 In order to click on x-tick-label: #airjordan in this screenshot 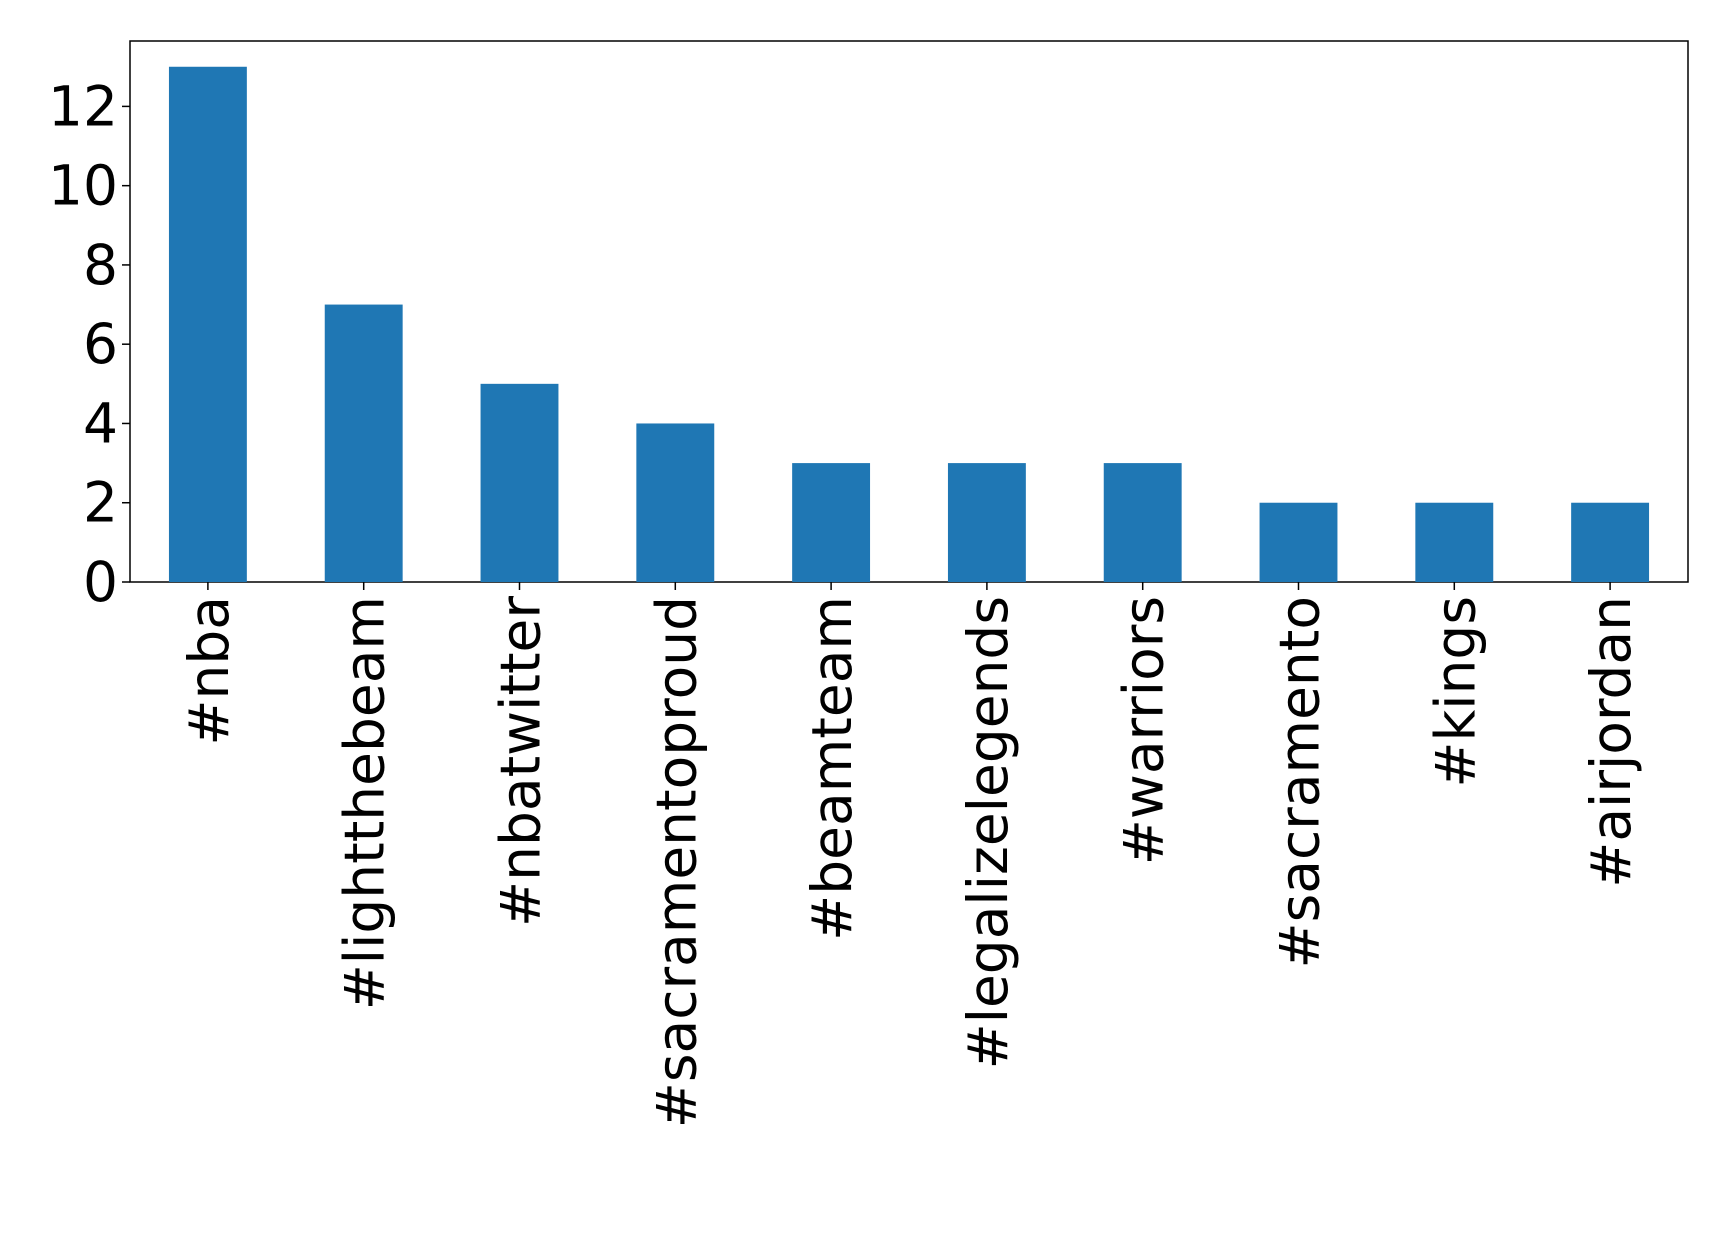, I will do `click(1611, 742)`.